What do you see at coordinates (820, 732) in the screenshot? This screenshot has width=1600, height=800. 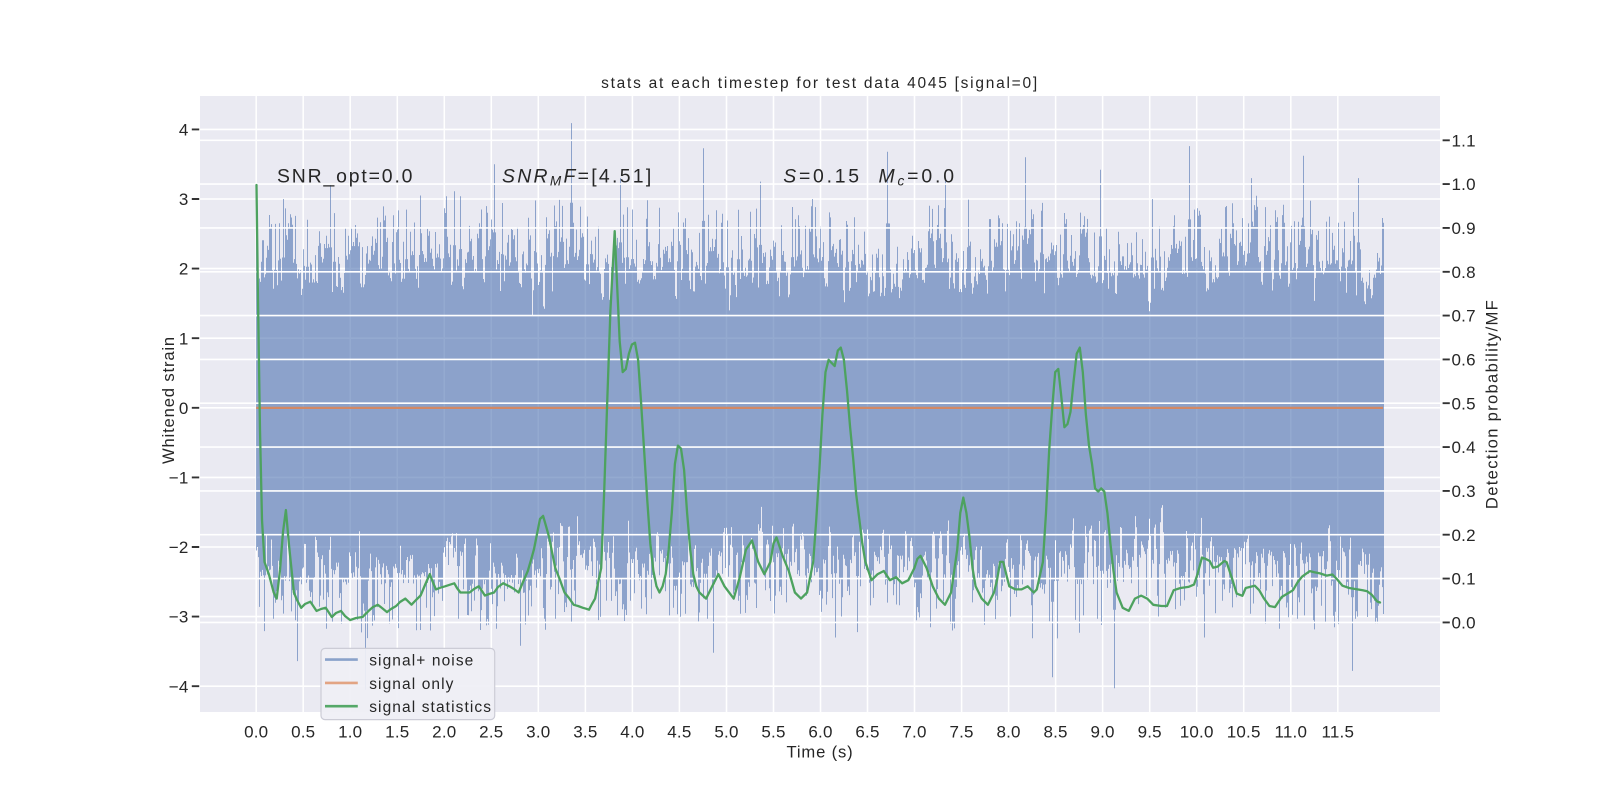 I see `svg-text: 6.0` at bounding box center [820, 732].